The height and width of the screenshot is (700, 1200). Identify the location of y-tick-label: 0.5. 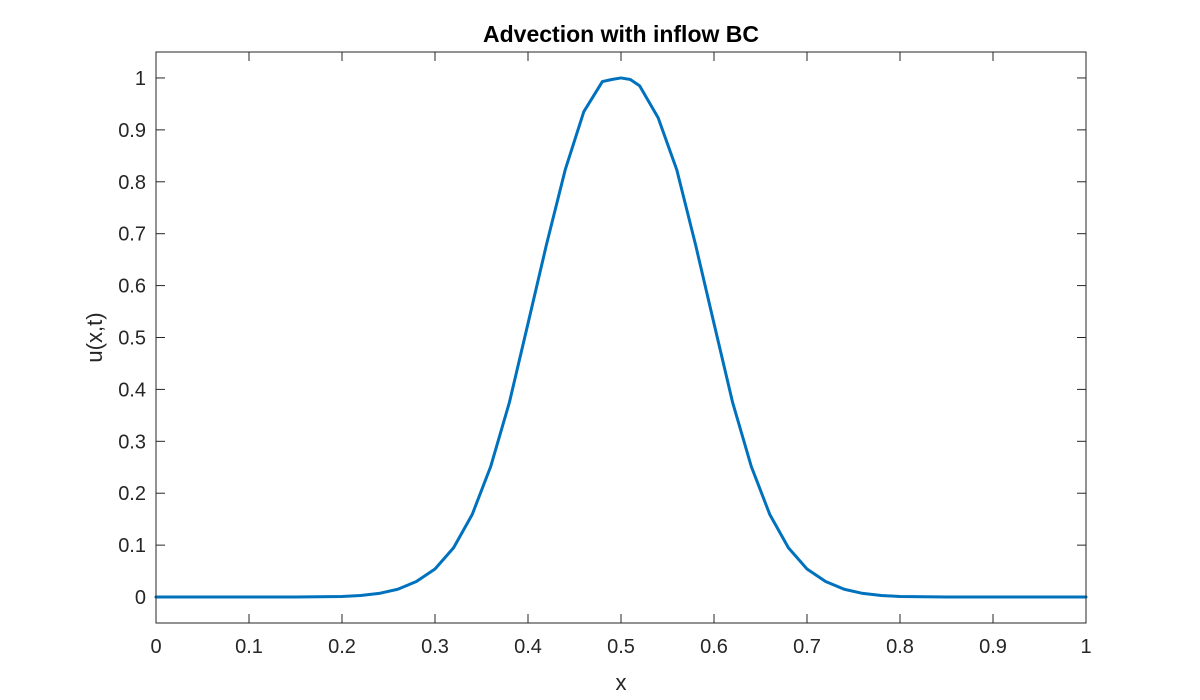
(132, 339).